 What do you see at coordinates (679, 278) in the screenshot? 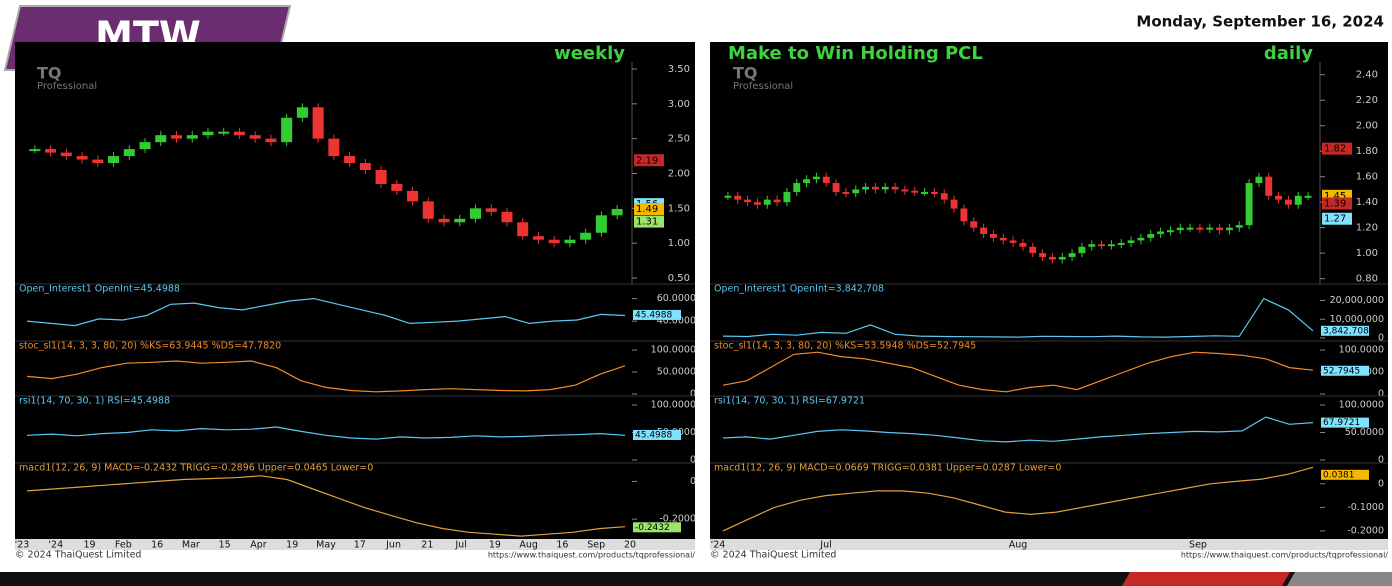
I see `y-tick-label: 0.50` at bounding box center [679, 278].